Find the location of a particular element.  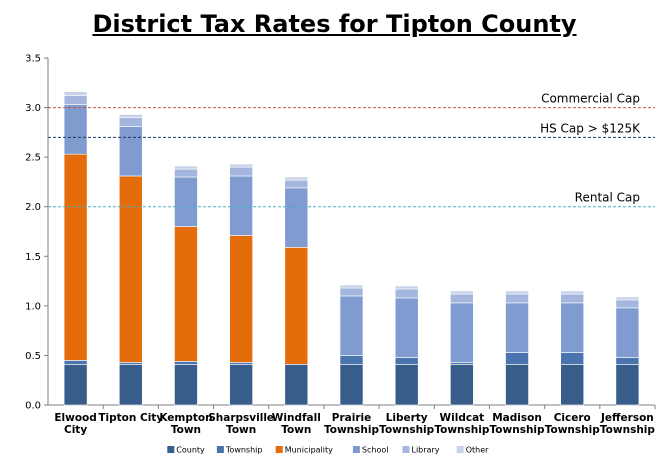

x-category-label: Wildcat is located at coordinates (462, 418).